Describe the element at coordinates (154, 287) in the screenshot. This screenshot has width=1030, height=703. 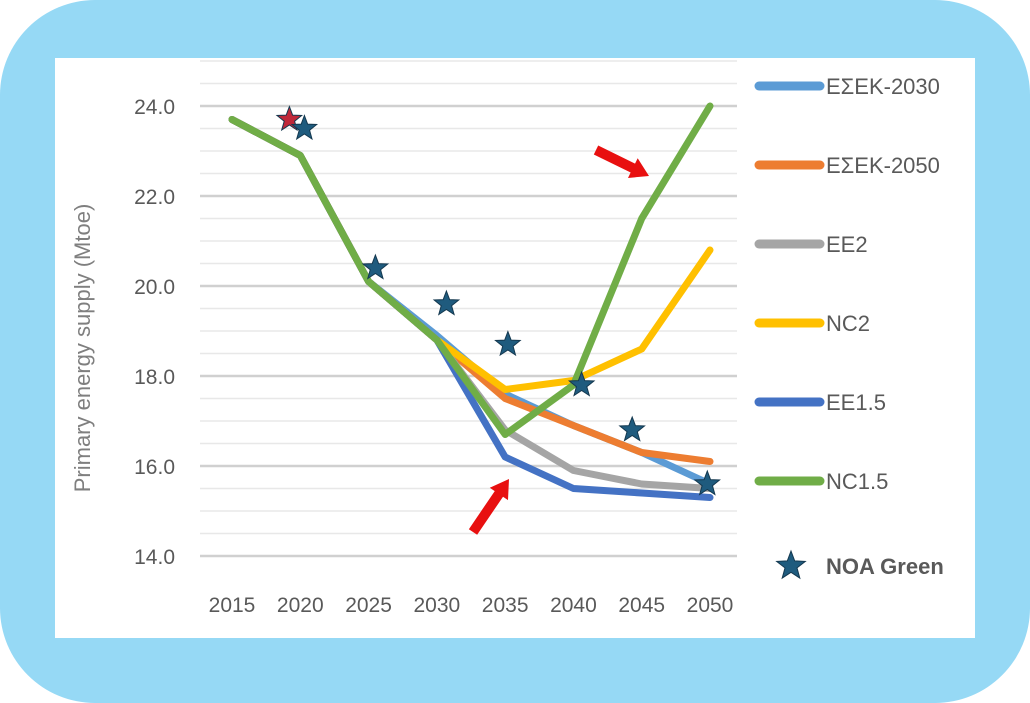
I see `y-tick-label: 20.0` at that location.